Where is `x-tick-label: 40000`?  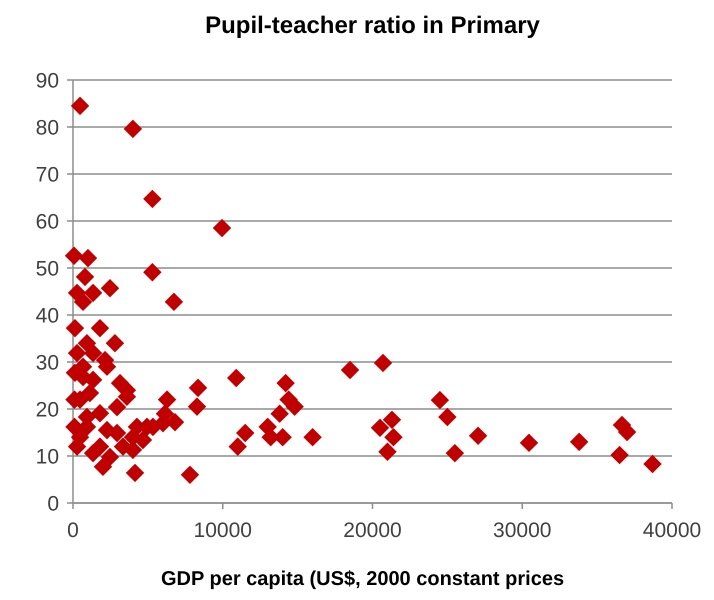 x-tick-label: 40000 is located at coordinates (672, 530).